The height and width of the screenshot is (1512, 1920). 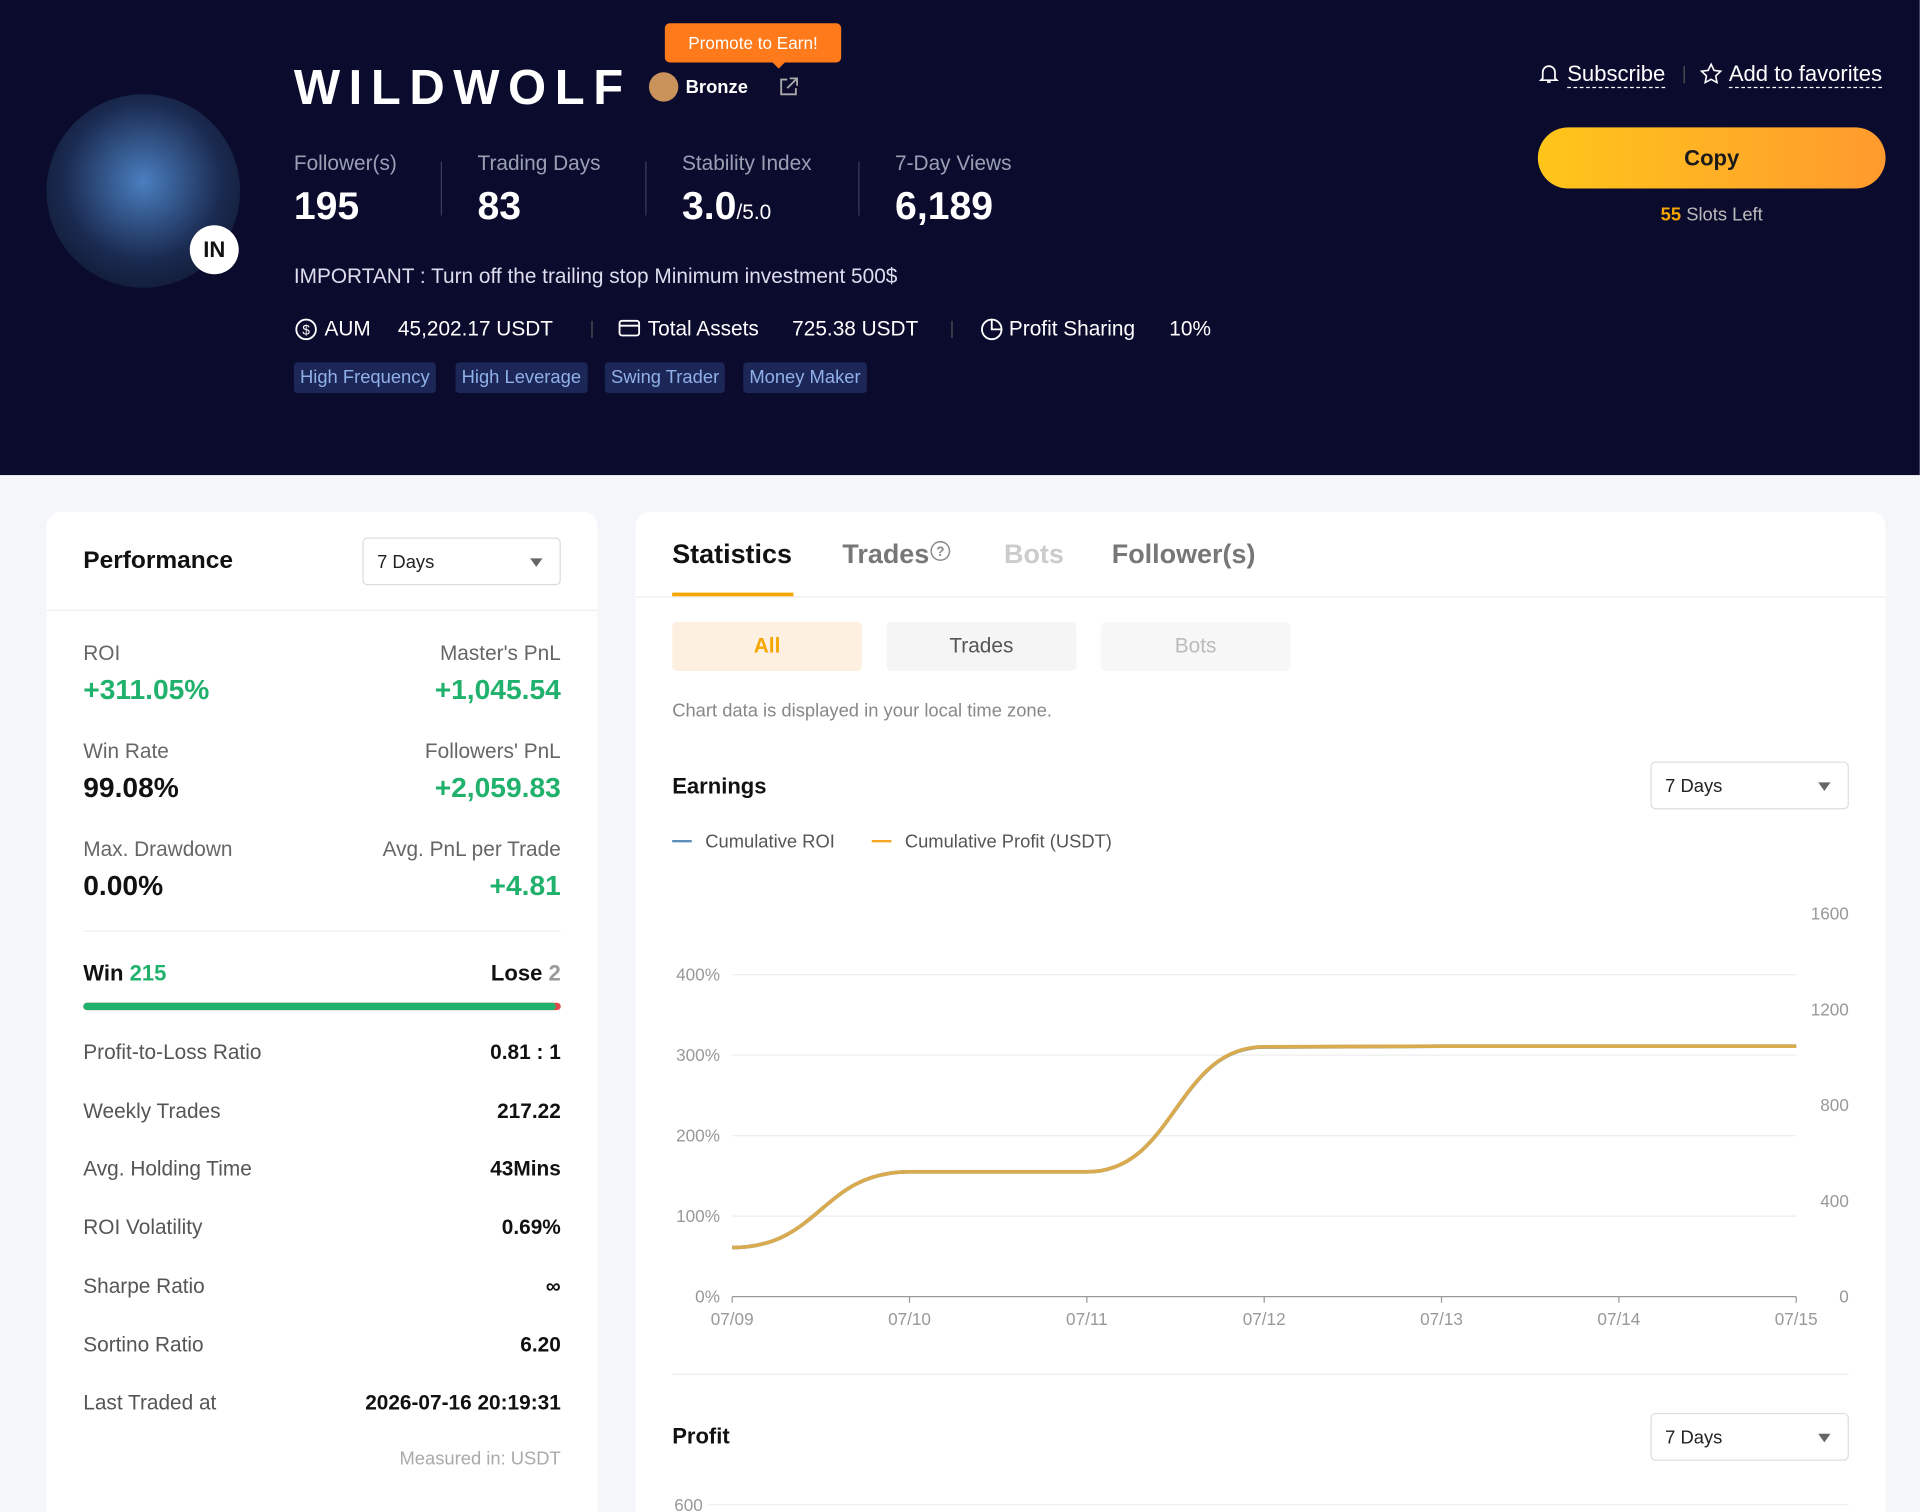 I want to click on slots: 55 Slots Left, so click(x=1712, y=214).